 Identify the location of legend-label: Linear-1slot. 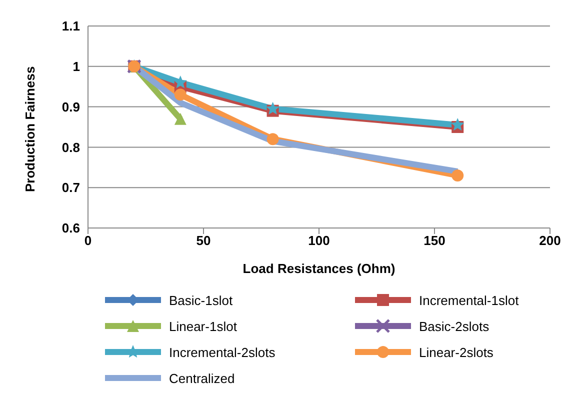
(203, 326).